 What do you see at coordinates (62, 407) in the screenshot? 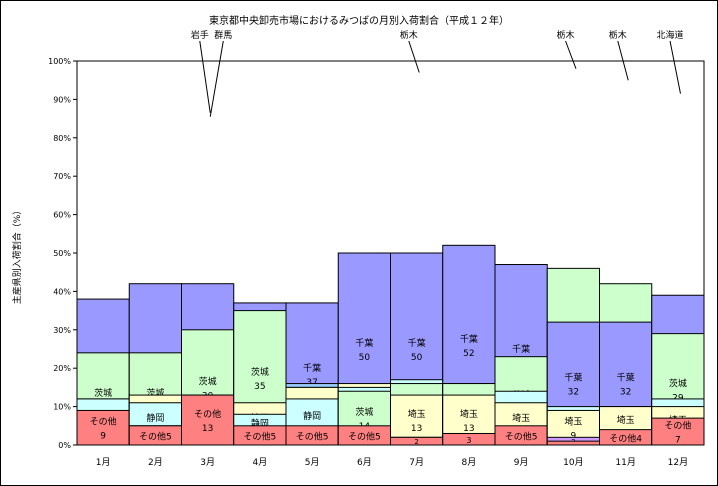
I see `y-tick-label: 10%` at bounding box center [62, 407].